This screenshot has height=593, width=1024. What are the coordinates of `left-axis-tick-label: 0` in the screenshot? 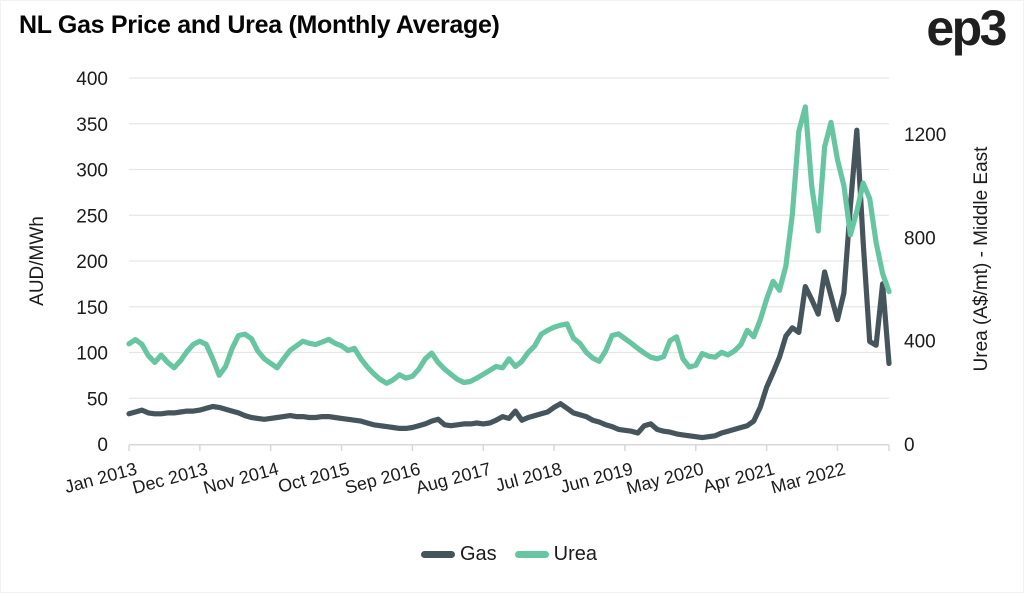 It's located at (102, 445).